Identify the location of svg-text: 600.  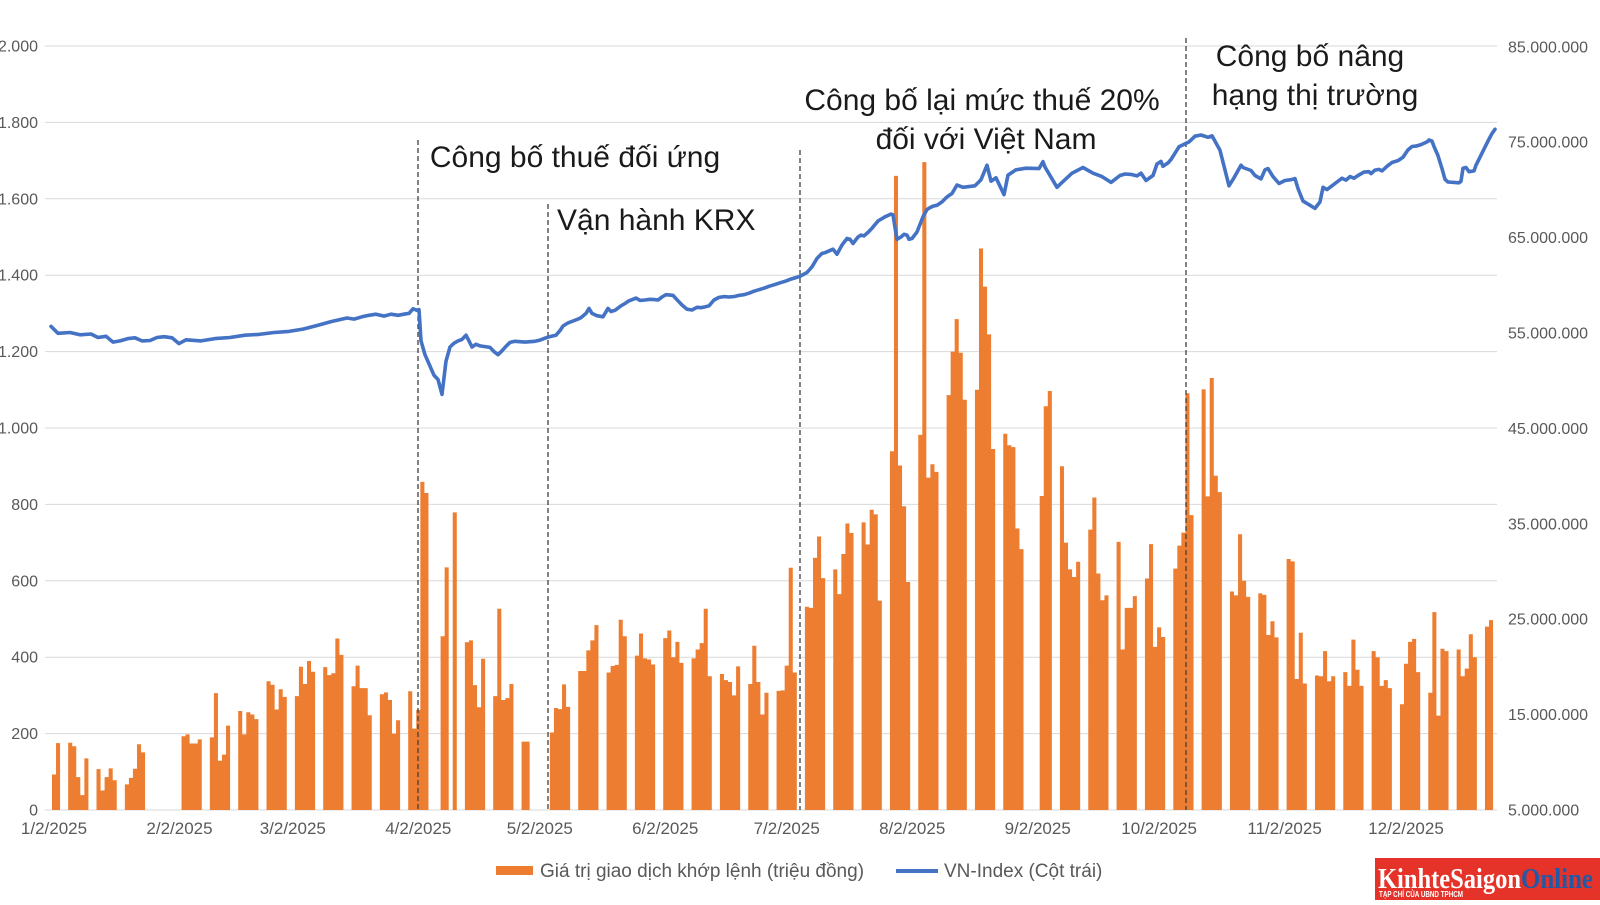
(24, 581).